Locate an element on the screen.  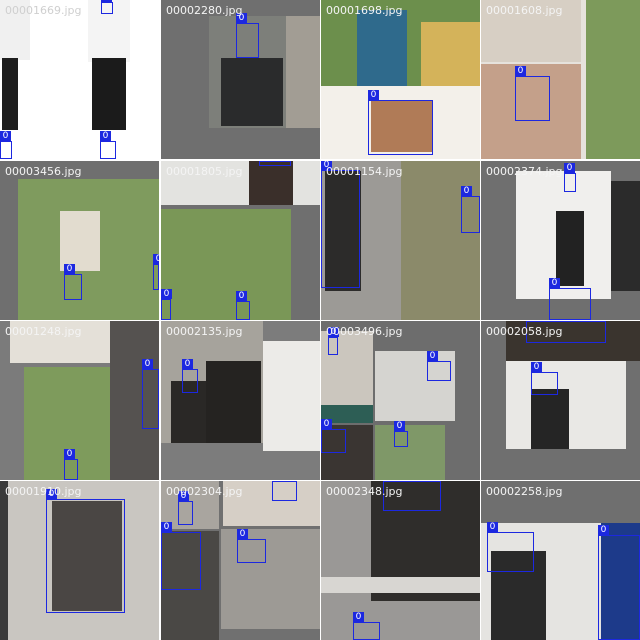
filename-label: 00002348.jpg is located at coordinates (364, 491).